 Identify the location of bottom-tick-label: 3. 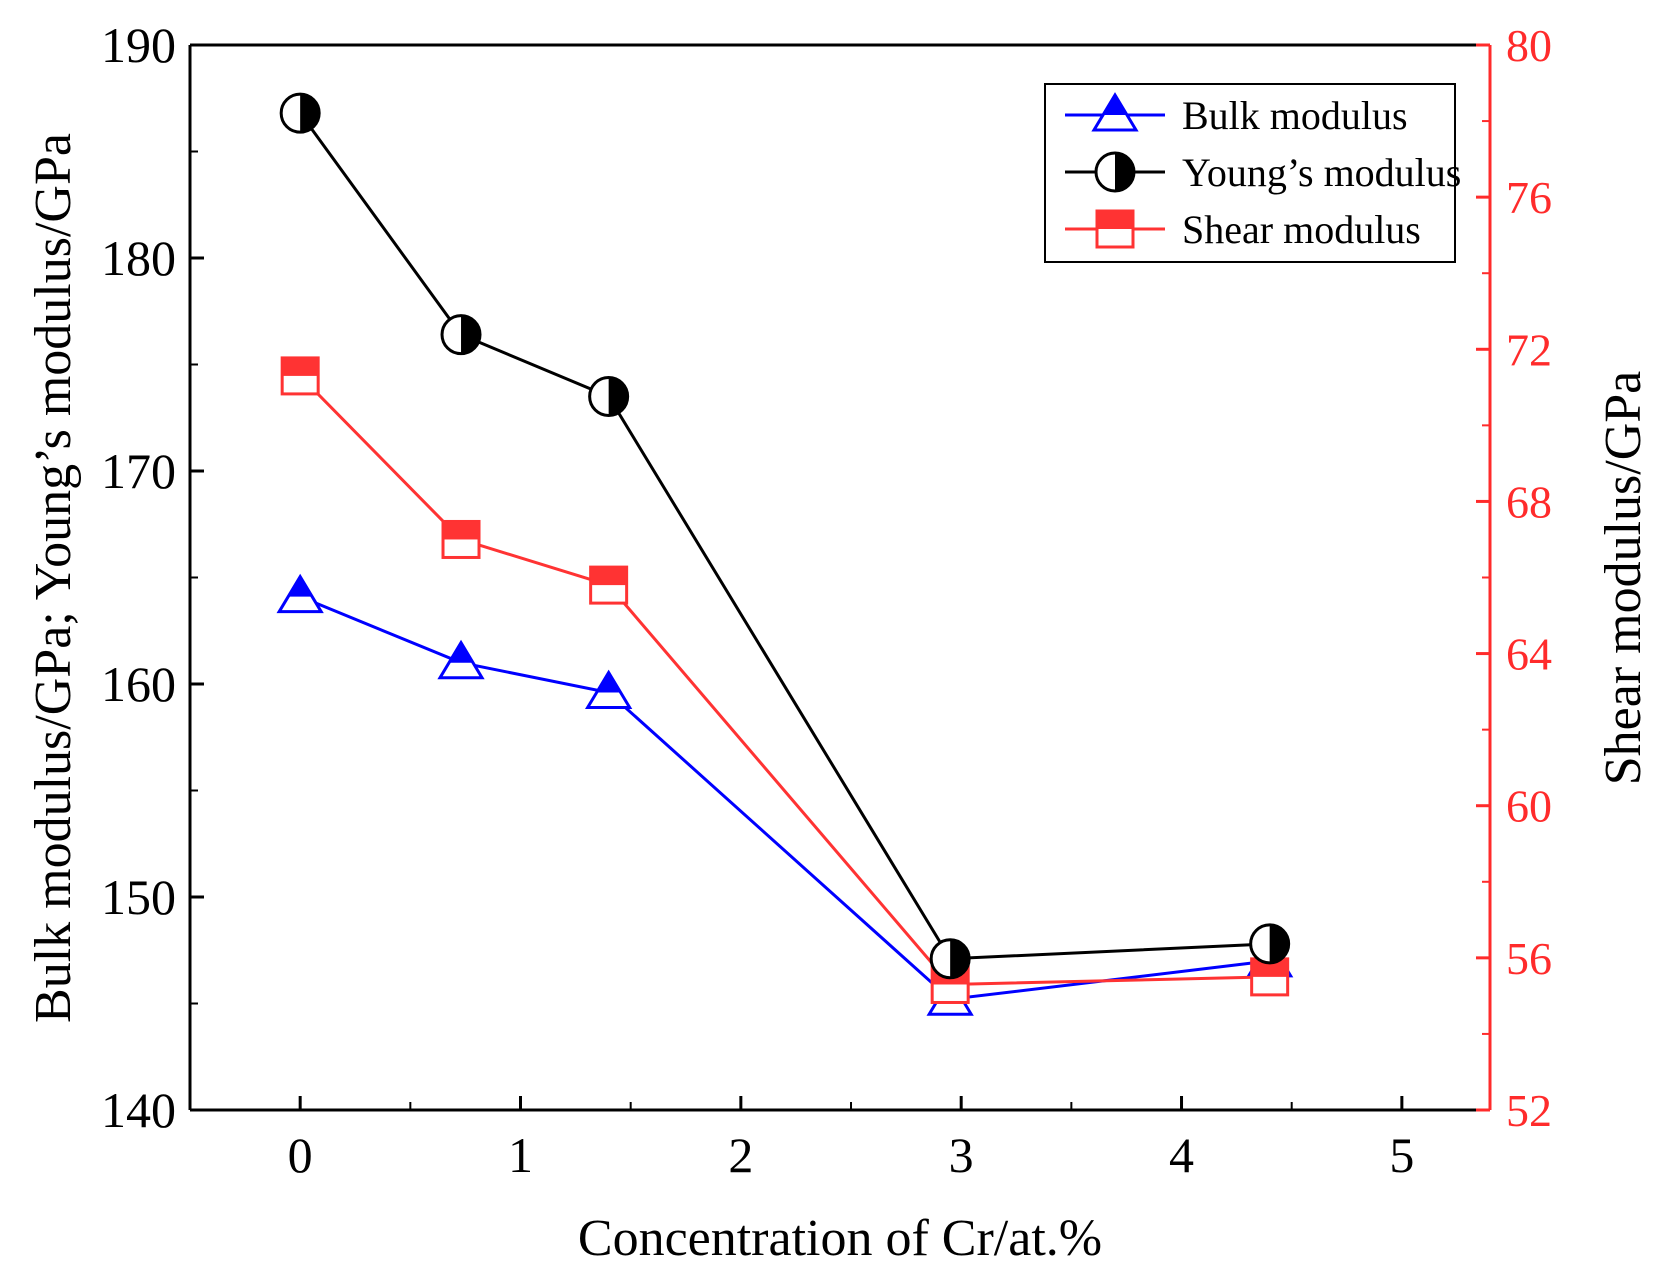
(961, 1155).